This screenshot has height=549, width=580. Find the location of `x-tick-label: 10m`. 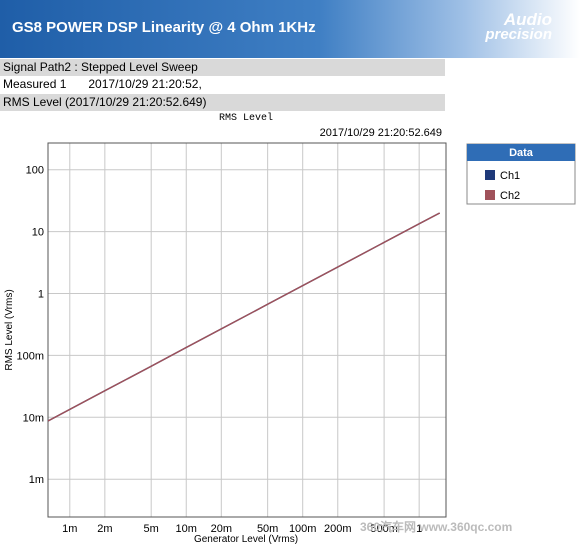

x-tick-label: 10m is located at coordinates (186, 529).